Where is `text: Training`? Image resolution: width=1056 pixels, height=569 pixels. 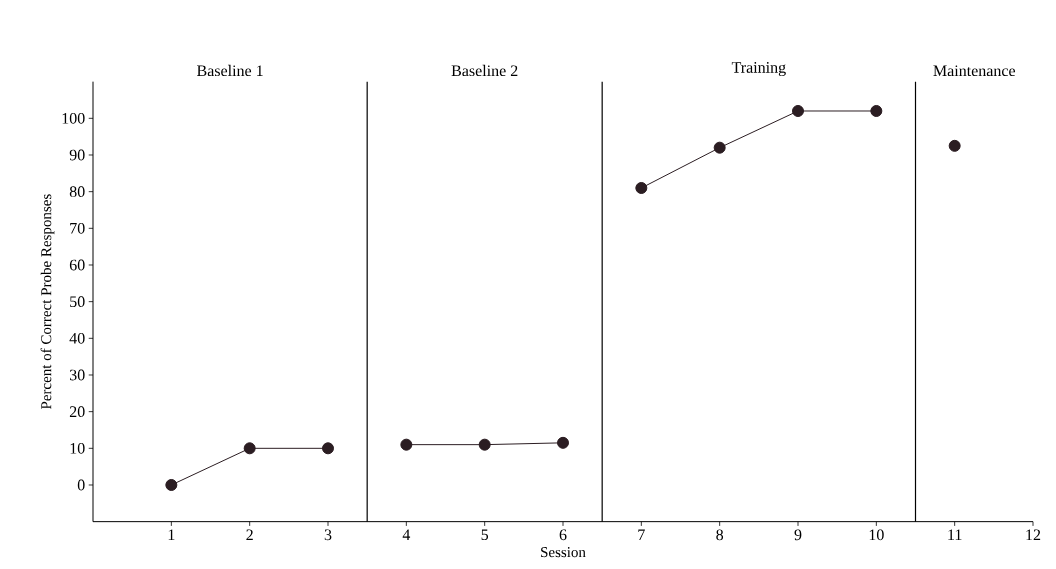 text: Training is located at coordinates (758, 69).